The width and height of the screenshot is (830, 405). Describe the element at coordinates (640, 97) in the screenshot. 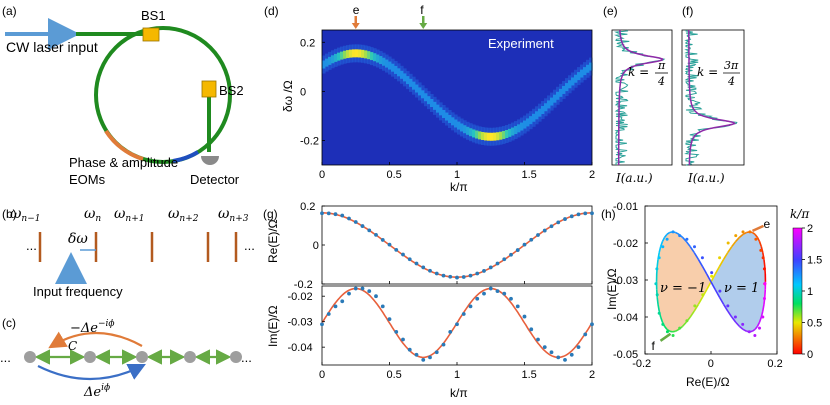

I see `spectrum-fit` at that location.